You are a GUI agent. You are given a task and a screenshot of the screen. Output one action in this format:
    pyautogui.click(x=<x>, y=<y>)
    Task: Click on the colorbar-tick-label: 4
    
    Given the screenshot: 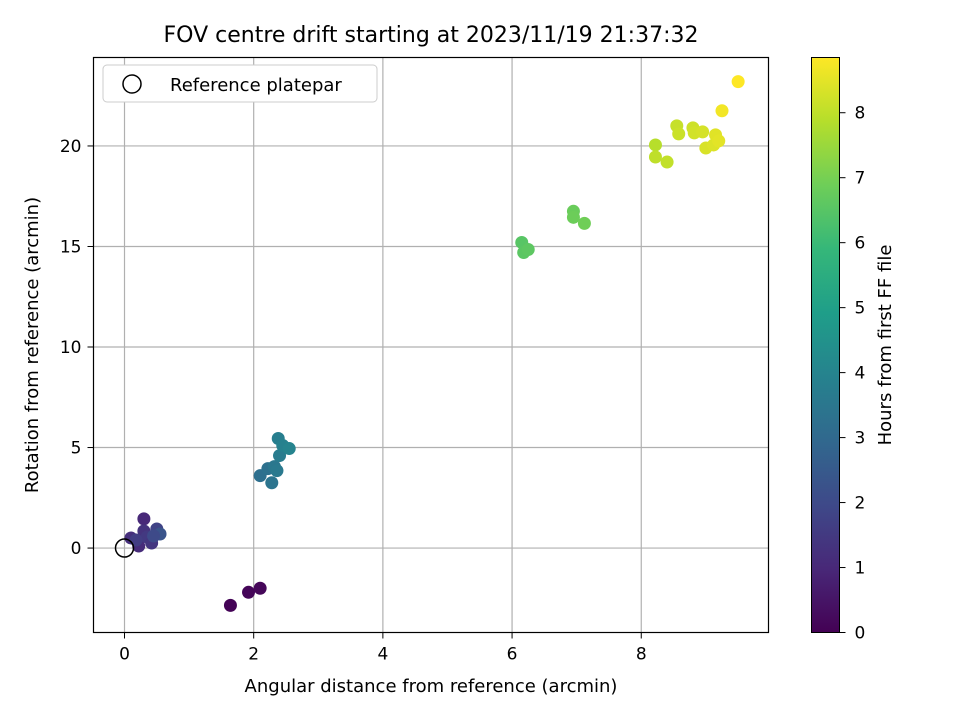 What is the action you would take?
    pyautogui.click(x=860, y=374)
    